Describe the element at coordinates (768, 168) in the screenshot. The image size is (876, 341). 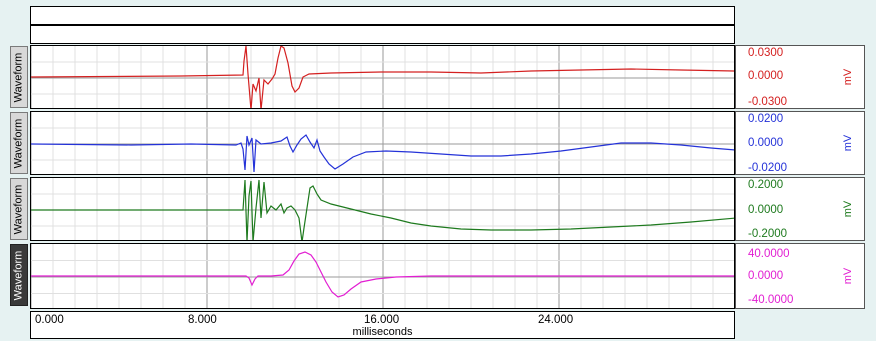
I see `scale-bottom-value: -0.0200` at that location.